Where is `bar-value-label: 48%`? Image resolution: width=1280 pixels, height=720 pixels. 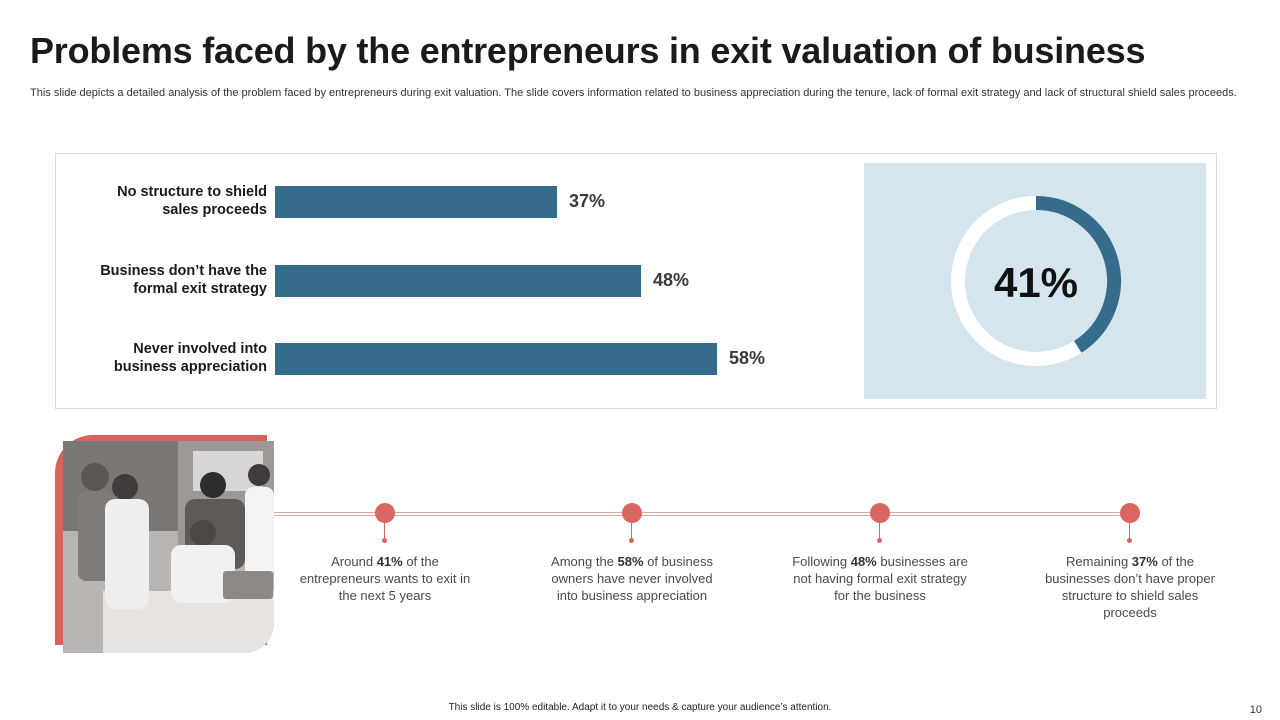 bar-value-label: 48% is located at coordinates (671, 280).